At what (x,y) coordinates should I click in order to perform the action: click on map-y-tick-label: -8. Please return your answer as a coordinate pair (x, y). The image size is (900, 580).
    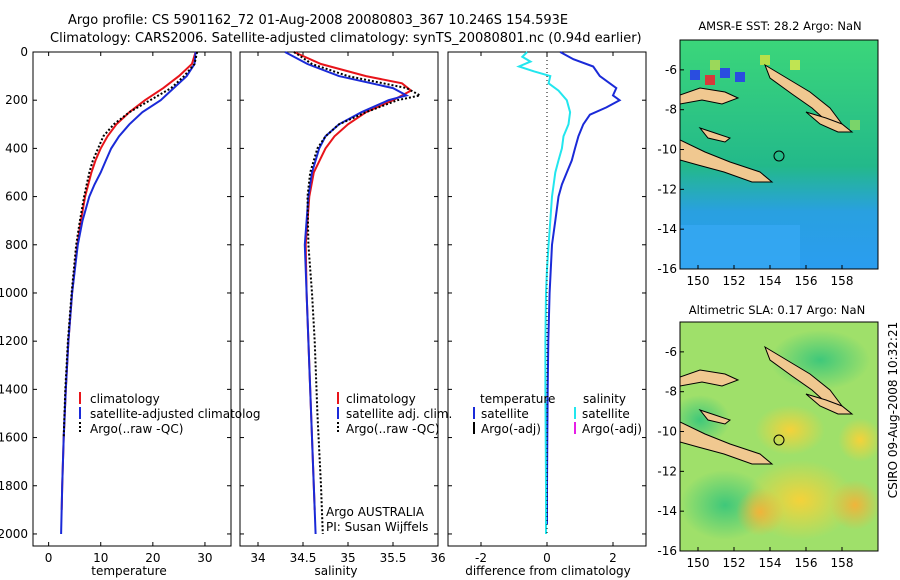
    Looking at the image, I should click on (671, 110).